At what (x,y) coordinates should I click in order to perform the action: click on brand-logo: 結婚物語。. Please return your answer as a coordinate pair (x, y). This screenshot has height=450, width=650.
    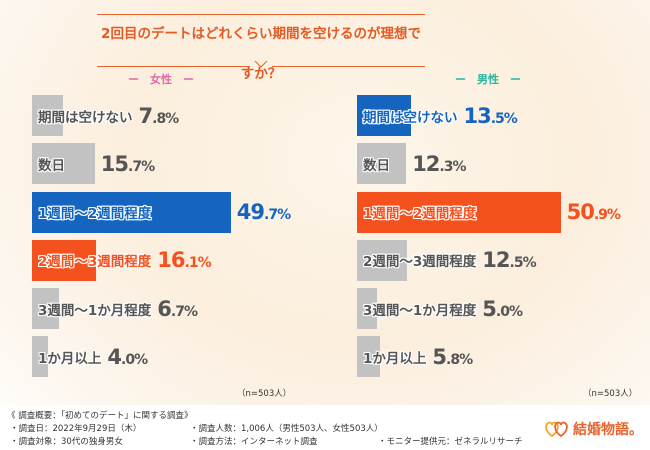
    Looking at the image, I should click on (593, 429).